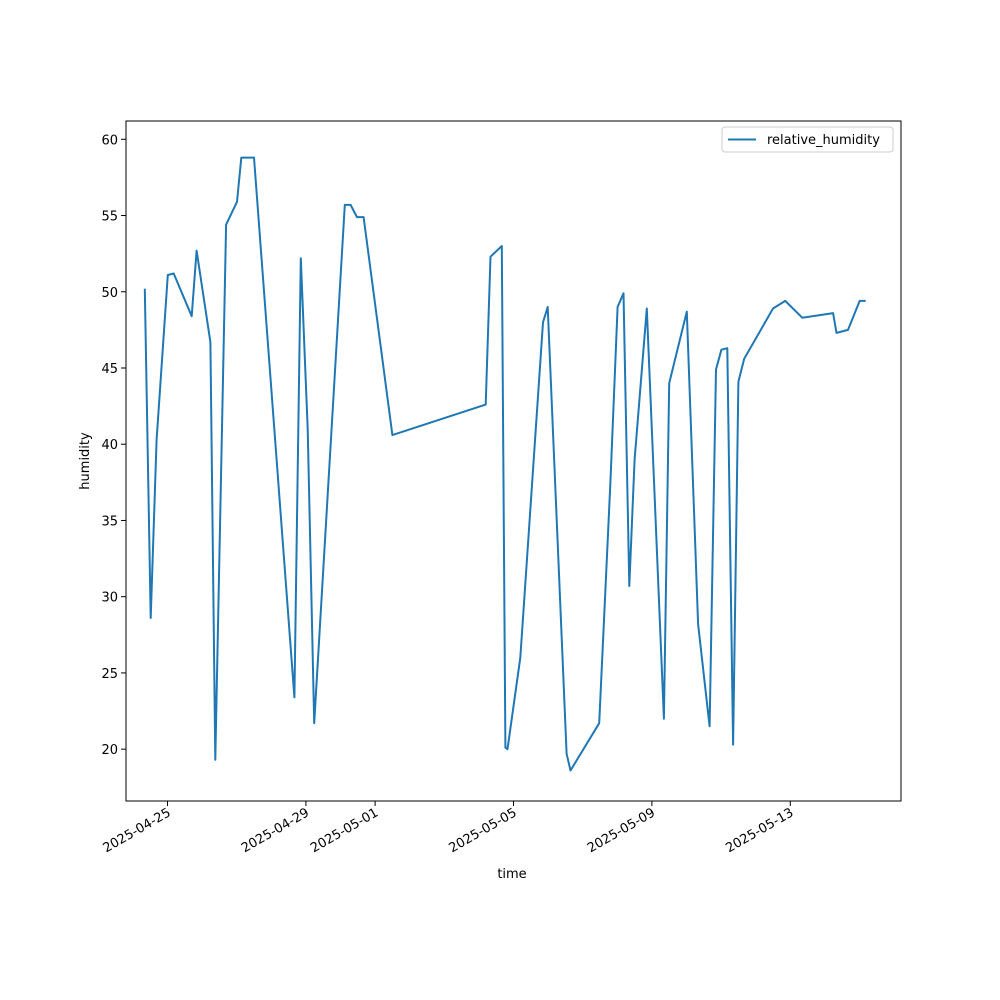 The width and height of the screenshot is (1000, 1000). What do you see at coordinates (109, 217) in the screenshot?
I see `y-tick-label: 55` at bounding box center [109, 217].